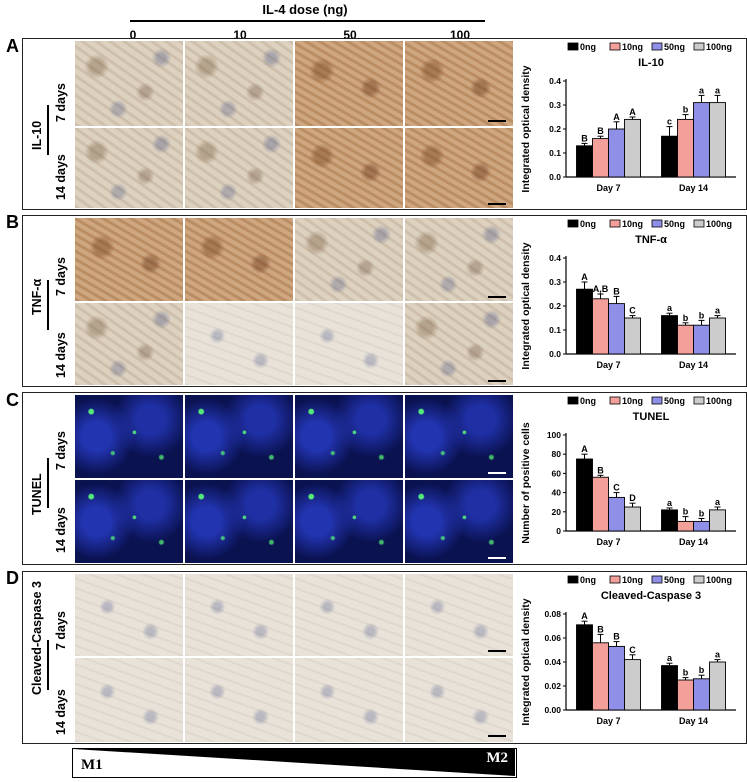  What do you see at coordinates (615, 579) in the screenshot?
I see `legend-swatch-10ng` at bounding box center [615, 579].